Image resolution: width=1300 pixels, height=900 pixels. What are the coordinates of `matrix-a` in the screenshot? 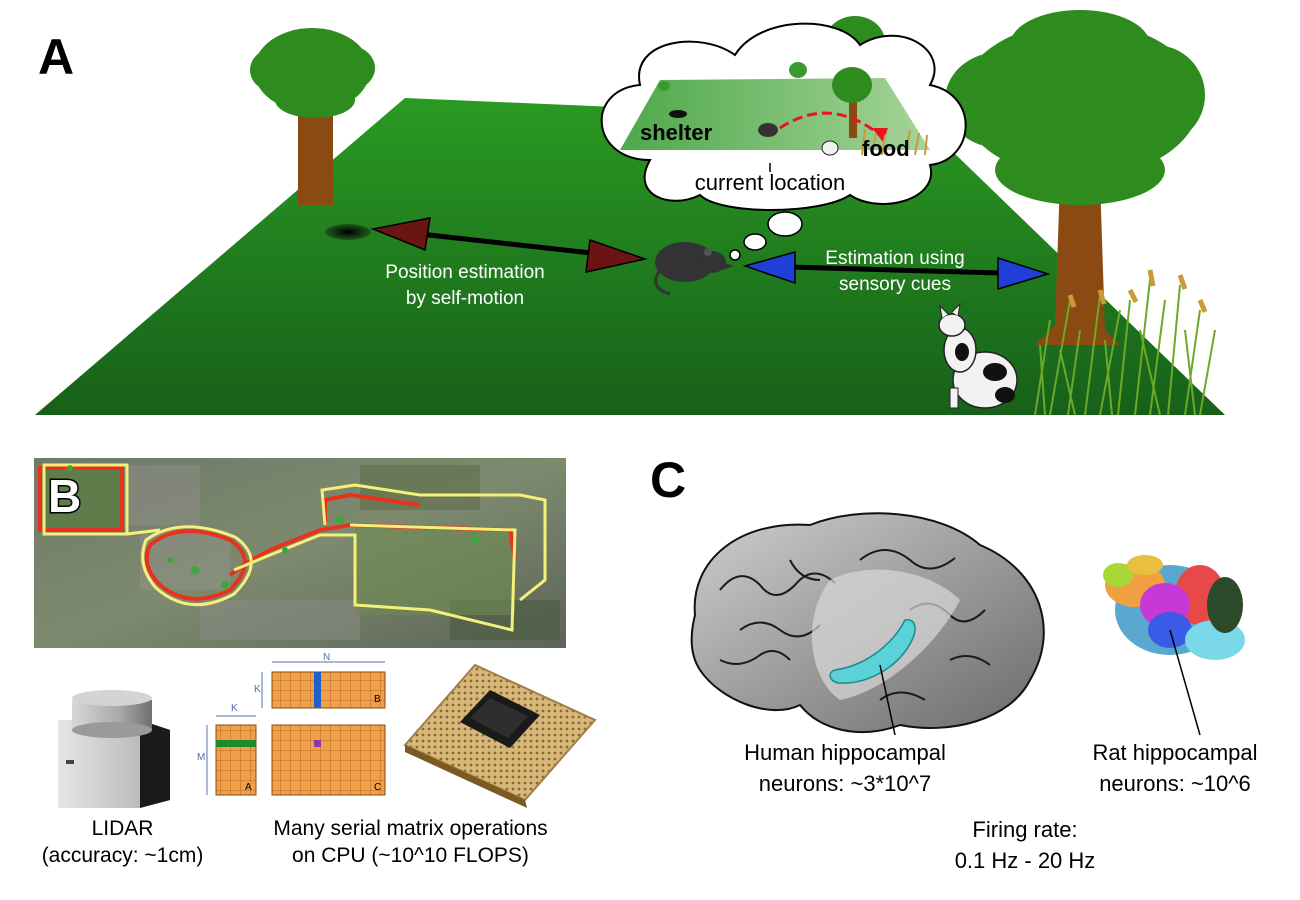 It's located at (236, 760).